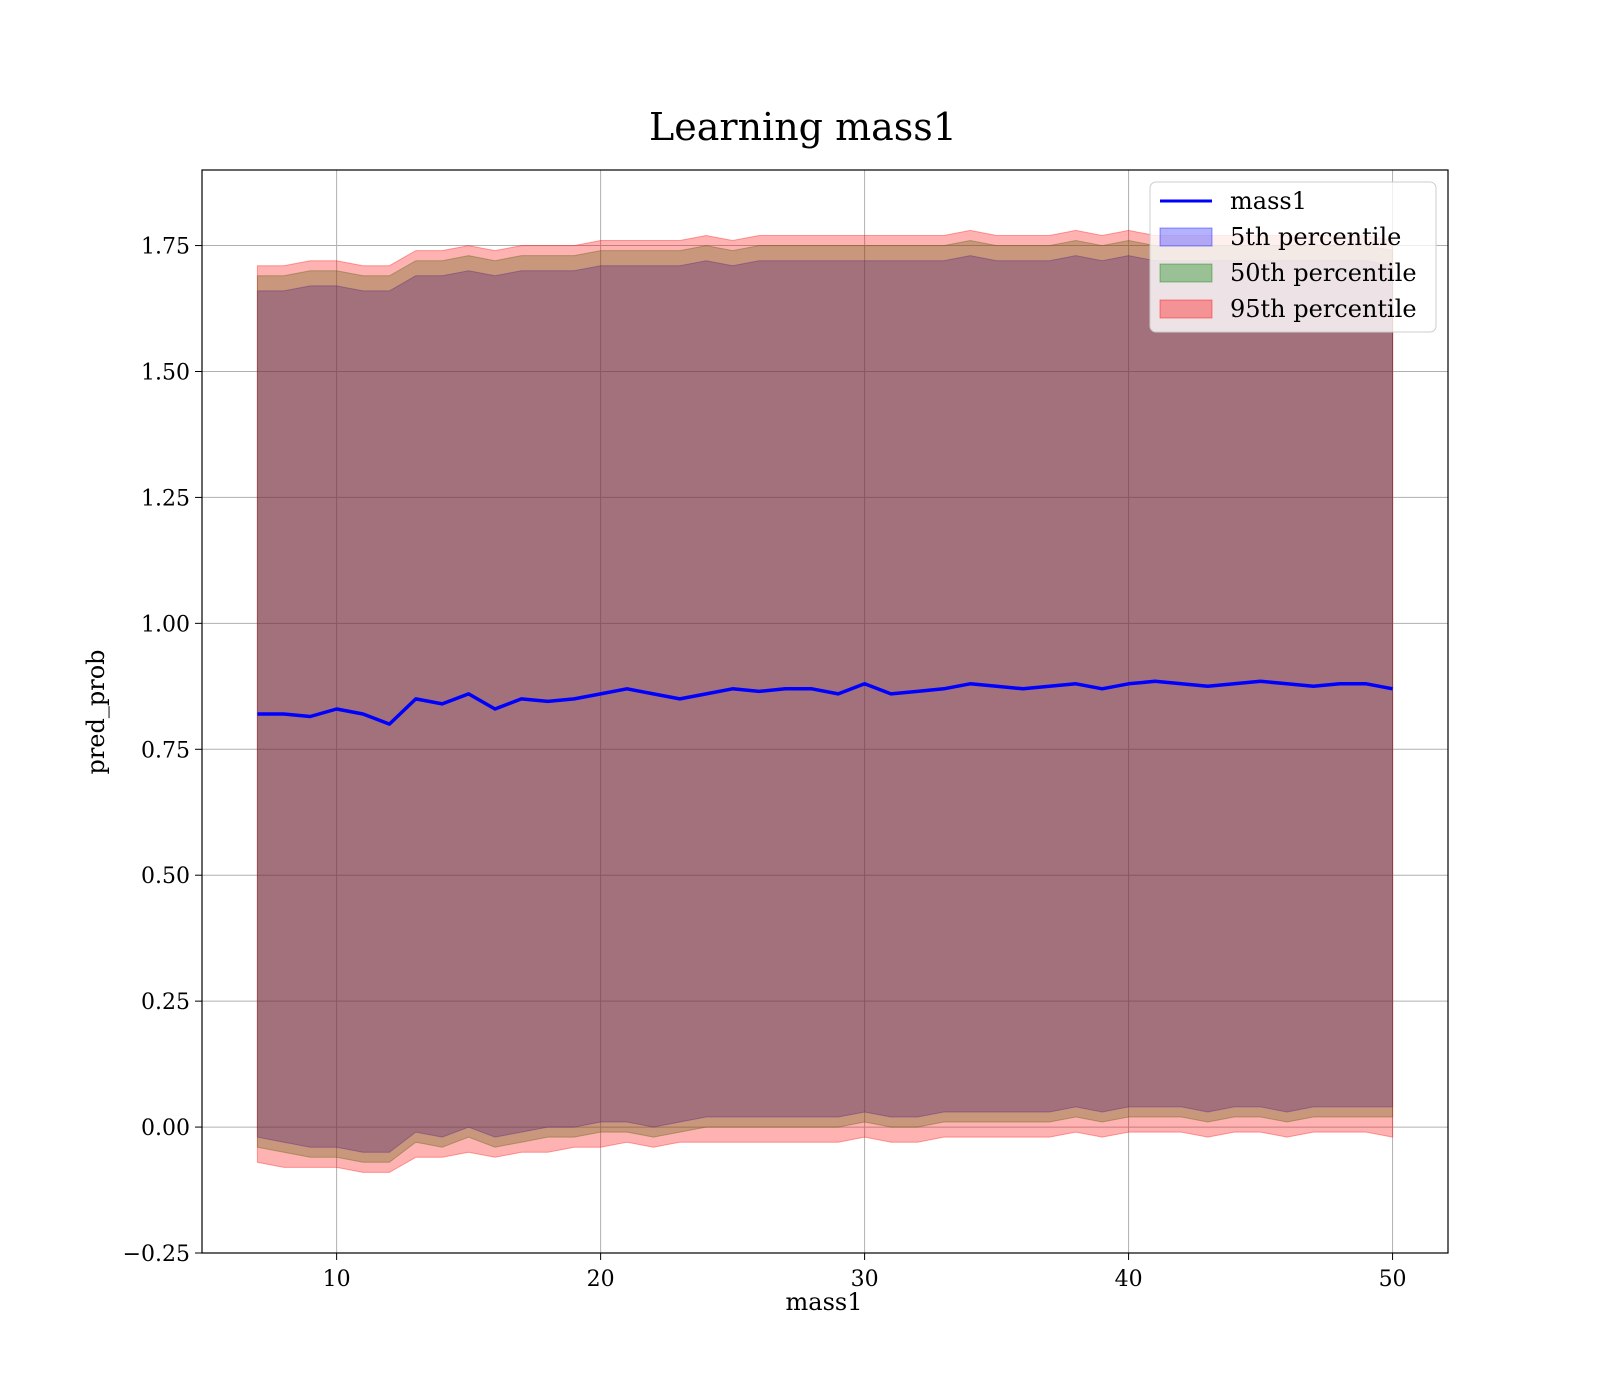  Describe the element at coordinates (165, 498) in the screenshot. I see `y-tick-label: 1.25` at that location.